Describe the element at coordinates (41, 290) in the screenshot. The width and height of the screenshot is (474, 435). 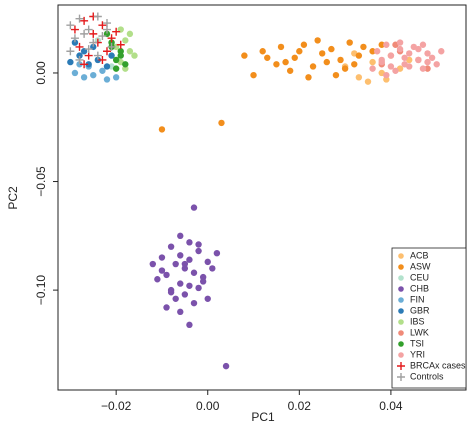
I see `y-tick-label: −0.10` at that location.